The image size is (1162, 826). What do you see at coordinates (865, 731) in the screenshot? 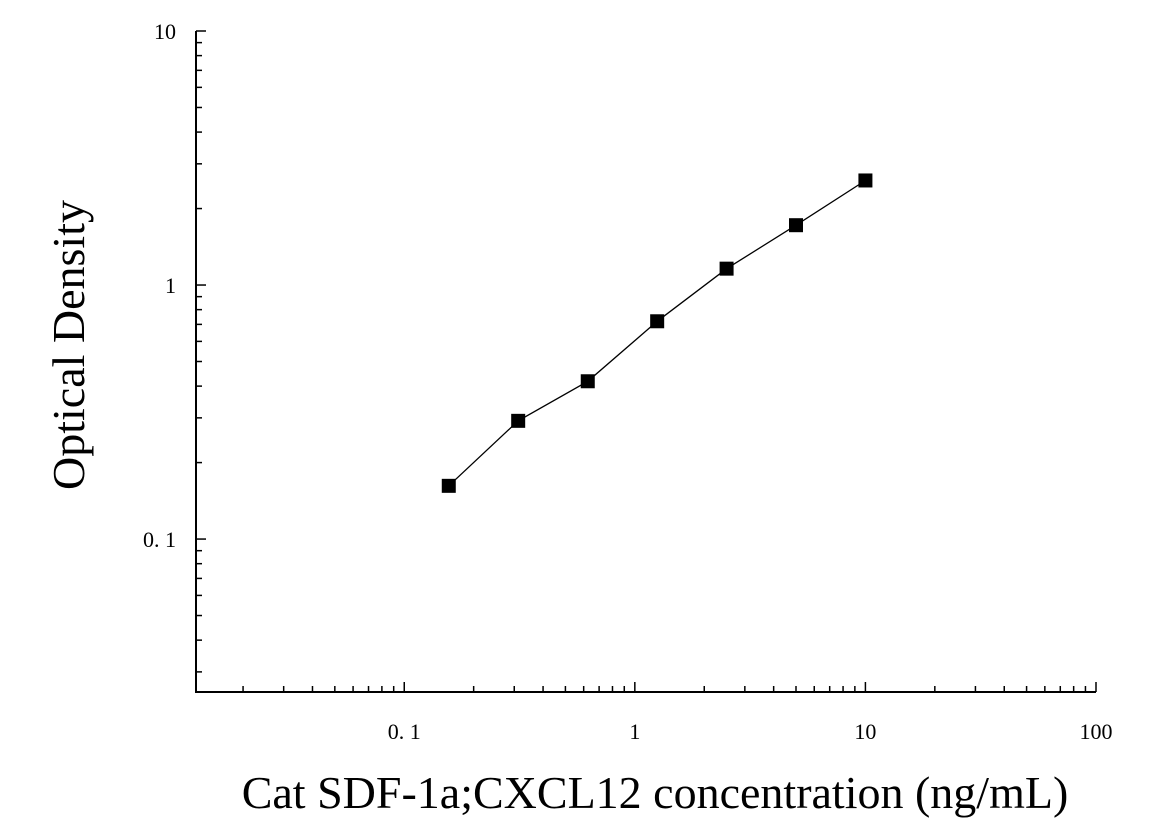
I see `x-tick-label: 10` at bounding box center [865, 731].